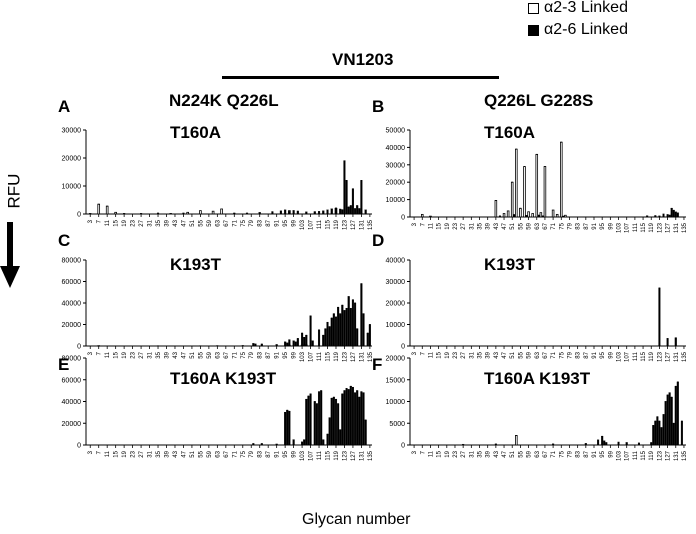 This screenshot has width=696, height=534. What do you see at coordinates (79, 215) in the screenshot?
I see `panel-a-y-tick-label: 0` at bounding box center [79, 215].